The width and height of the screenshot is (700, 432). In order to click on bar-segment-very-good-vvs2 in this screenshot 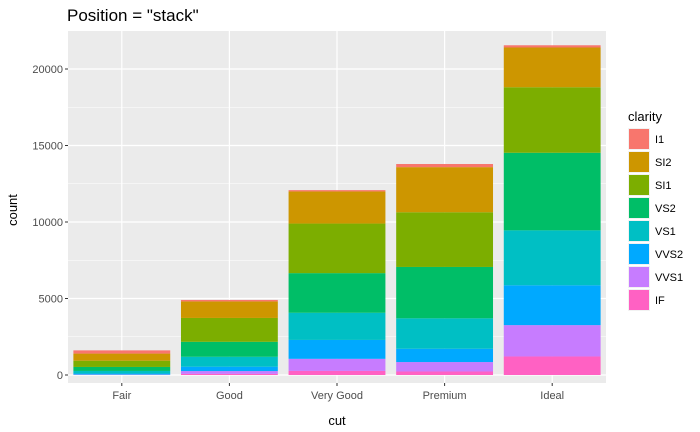, I will do `click(337, 349)`.